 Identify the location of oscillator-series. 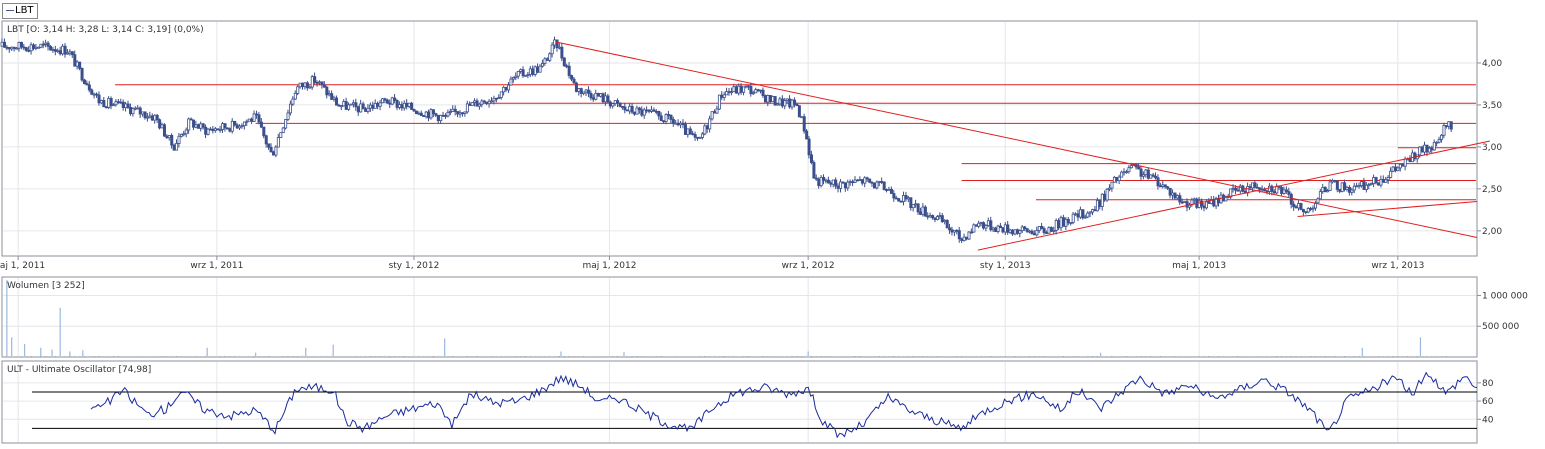
(784, 405).